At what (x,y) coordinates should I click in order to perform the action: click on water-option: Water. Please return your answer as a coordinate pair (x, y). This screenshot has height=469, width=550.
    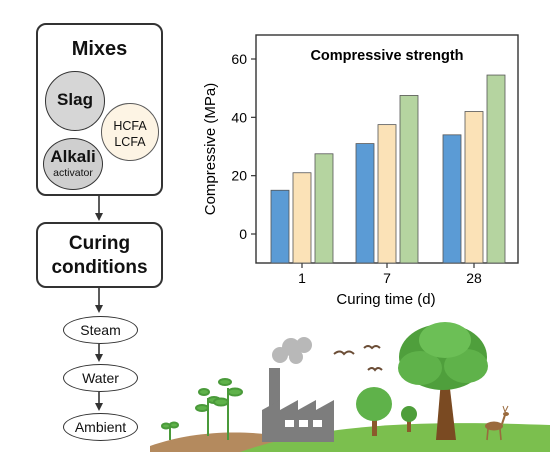
    Looking at the image, I should click on (100, 378).